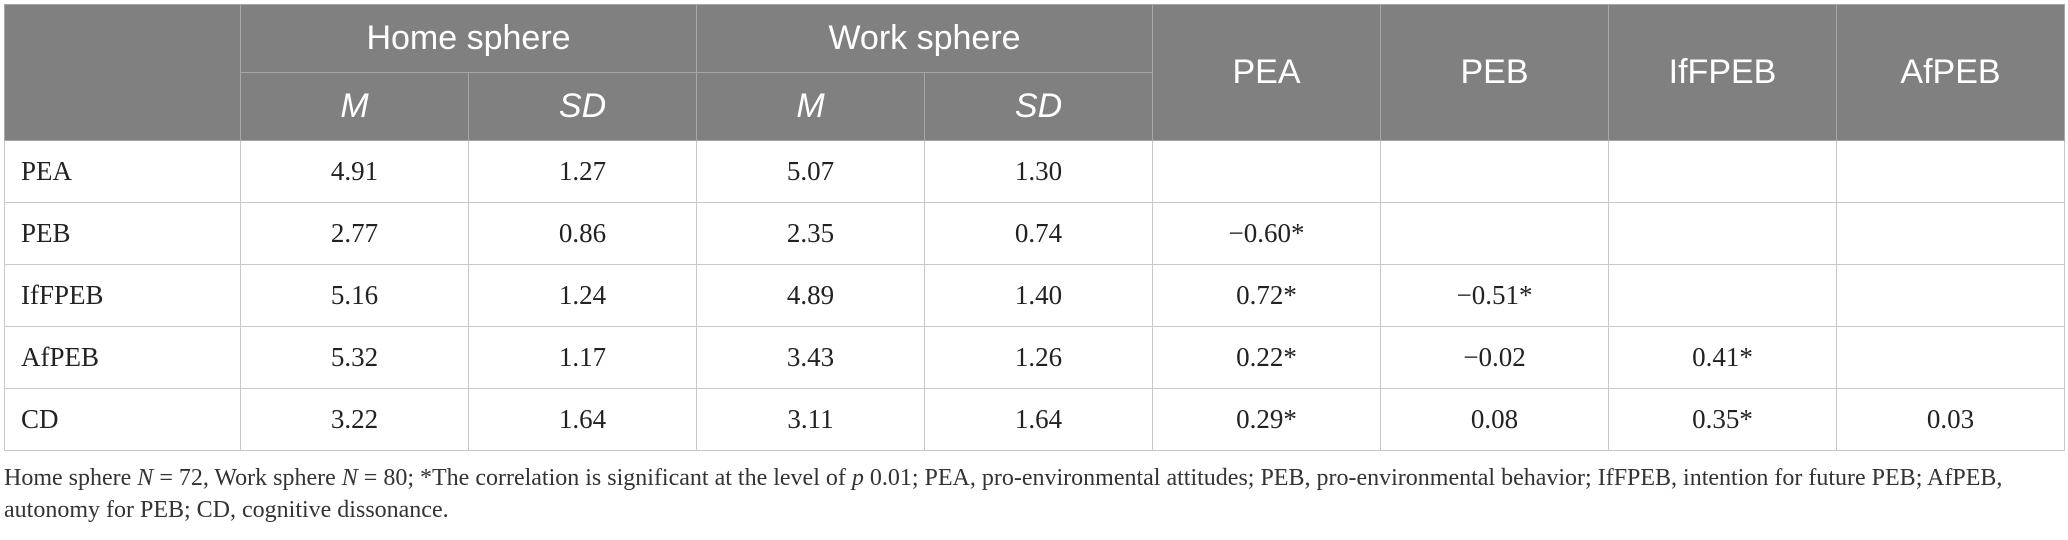  Describe the element at coordinates (1267, 171) in the screenshot. I see `cell-pea` at that location.